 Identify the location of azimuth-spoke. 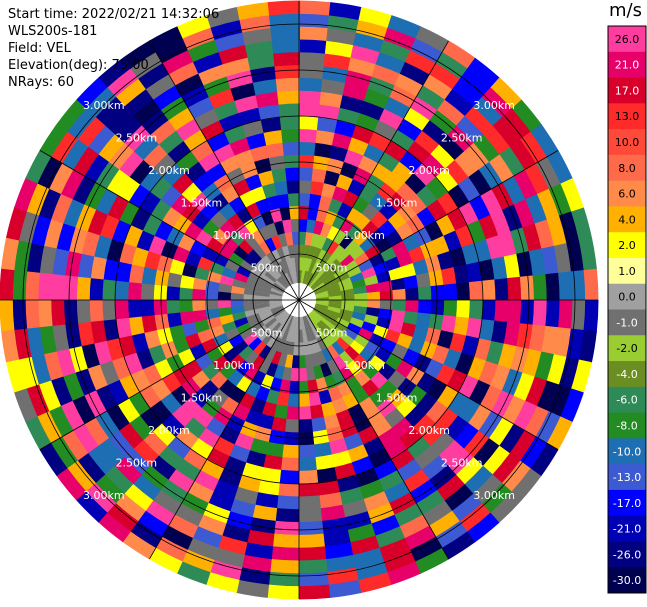
(373, 429).